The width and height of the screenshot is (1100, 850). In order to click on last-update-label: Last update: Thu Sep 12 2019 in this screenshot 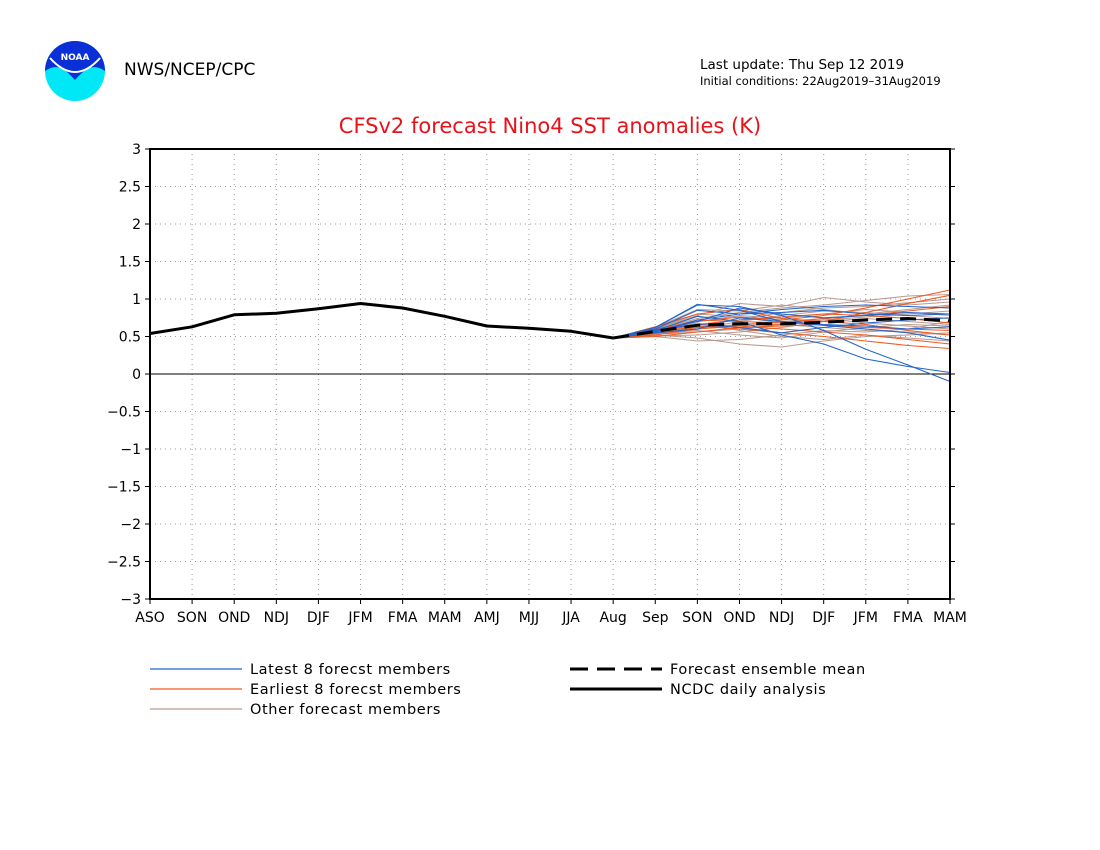, I will do `click(802, 65)`.